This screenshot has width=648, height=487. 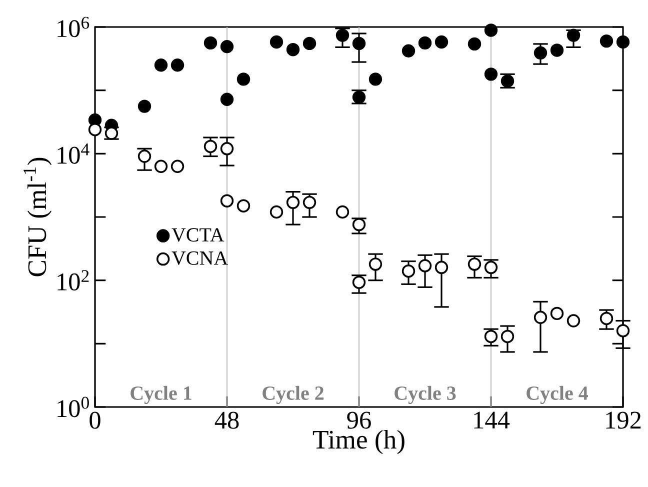 What do you see at coordinates (73, 280) in the screenshot?
I see `y-tick-label: 10$^{2}$` at bounding box center [73, 280].